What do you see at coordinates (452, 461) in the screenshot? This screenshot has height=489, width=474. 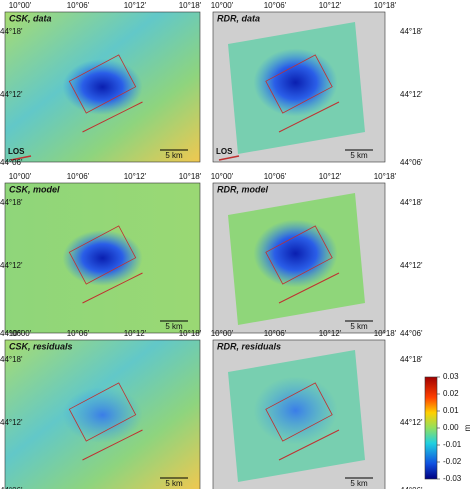 I see `colorbar-tick-label: -0.02` at bounding box center [452, 461].